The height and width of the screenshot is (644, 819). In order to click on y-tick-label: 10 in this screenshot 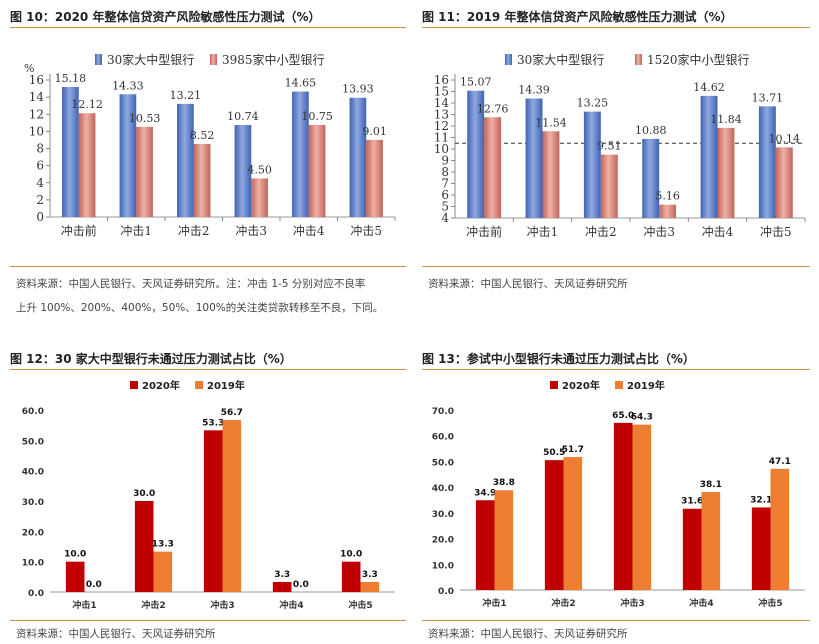, I will do `click(441, 149)`.